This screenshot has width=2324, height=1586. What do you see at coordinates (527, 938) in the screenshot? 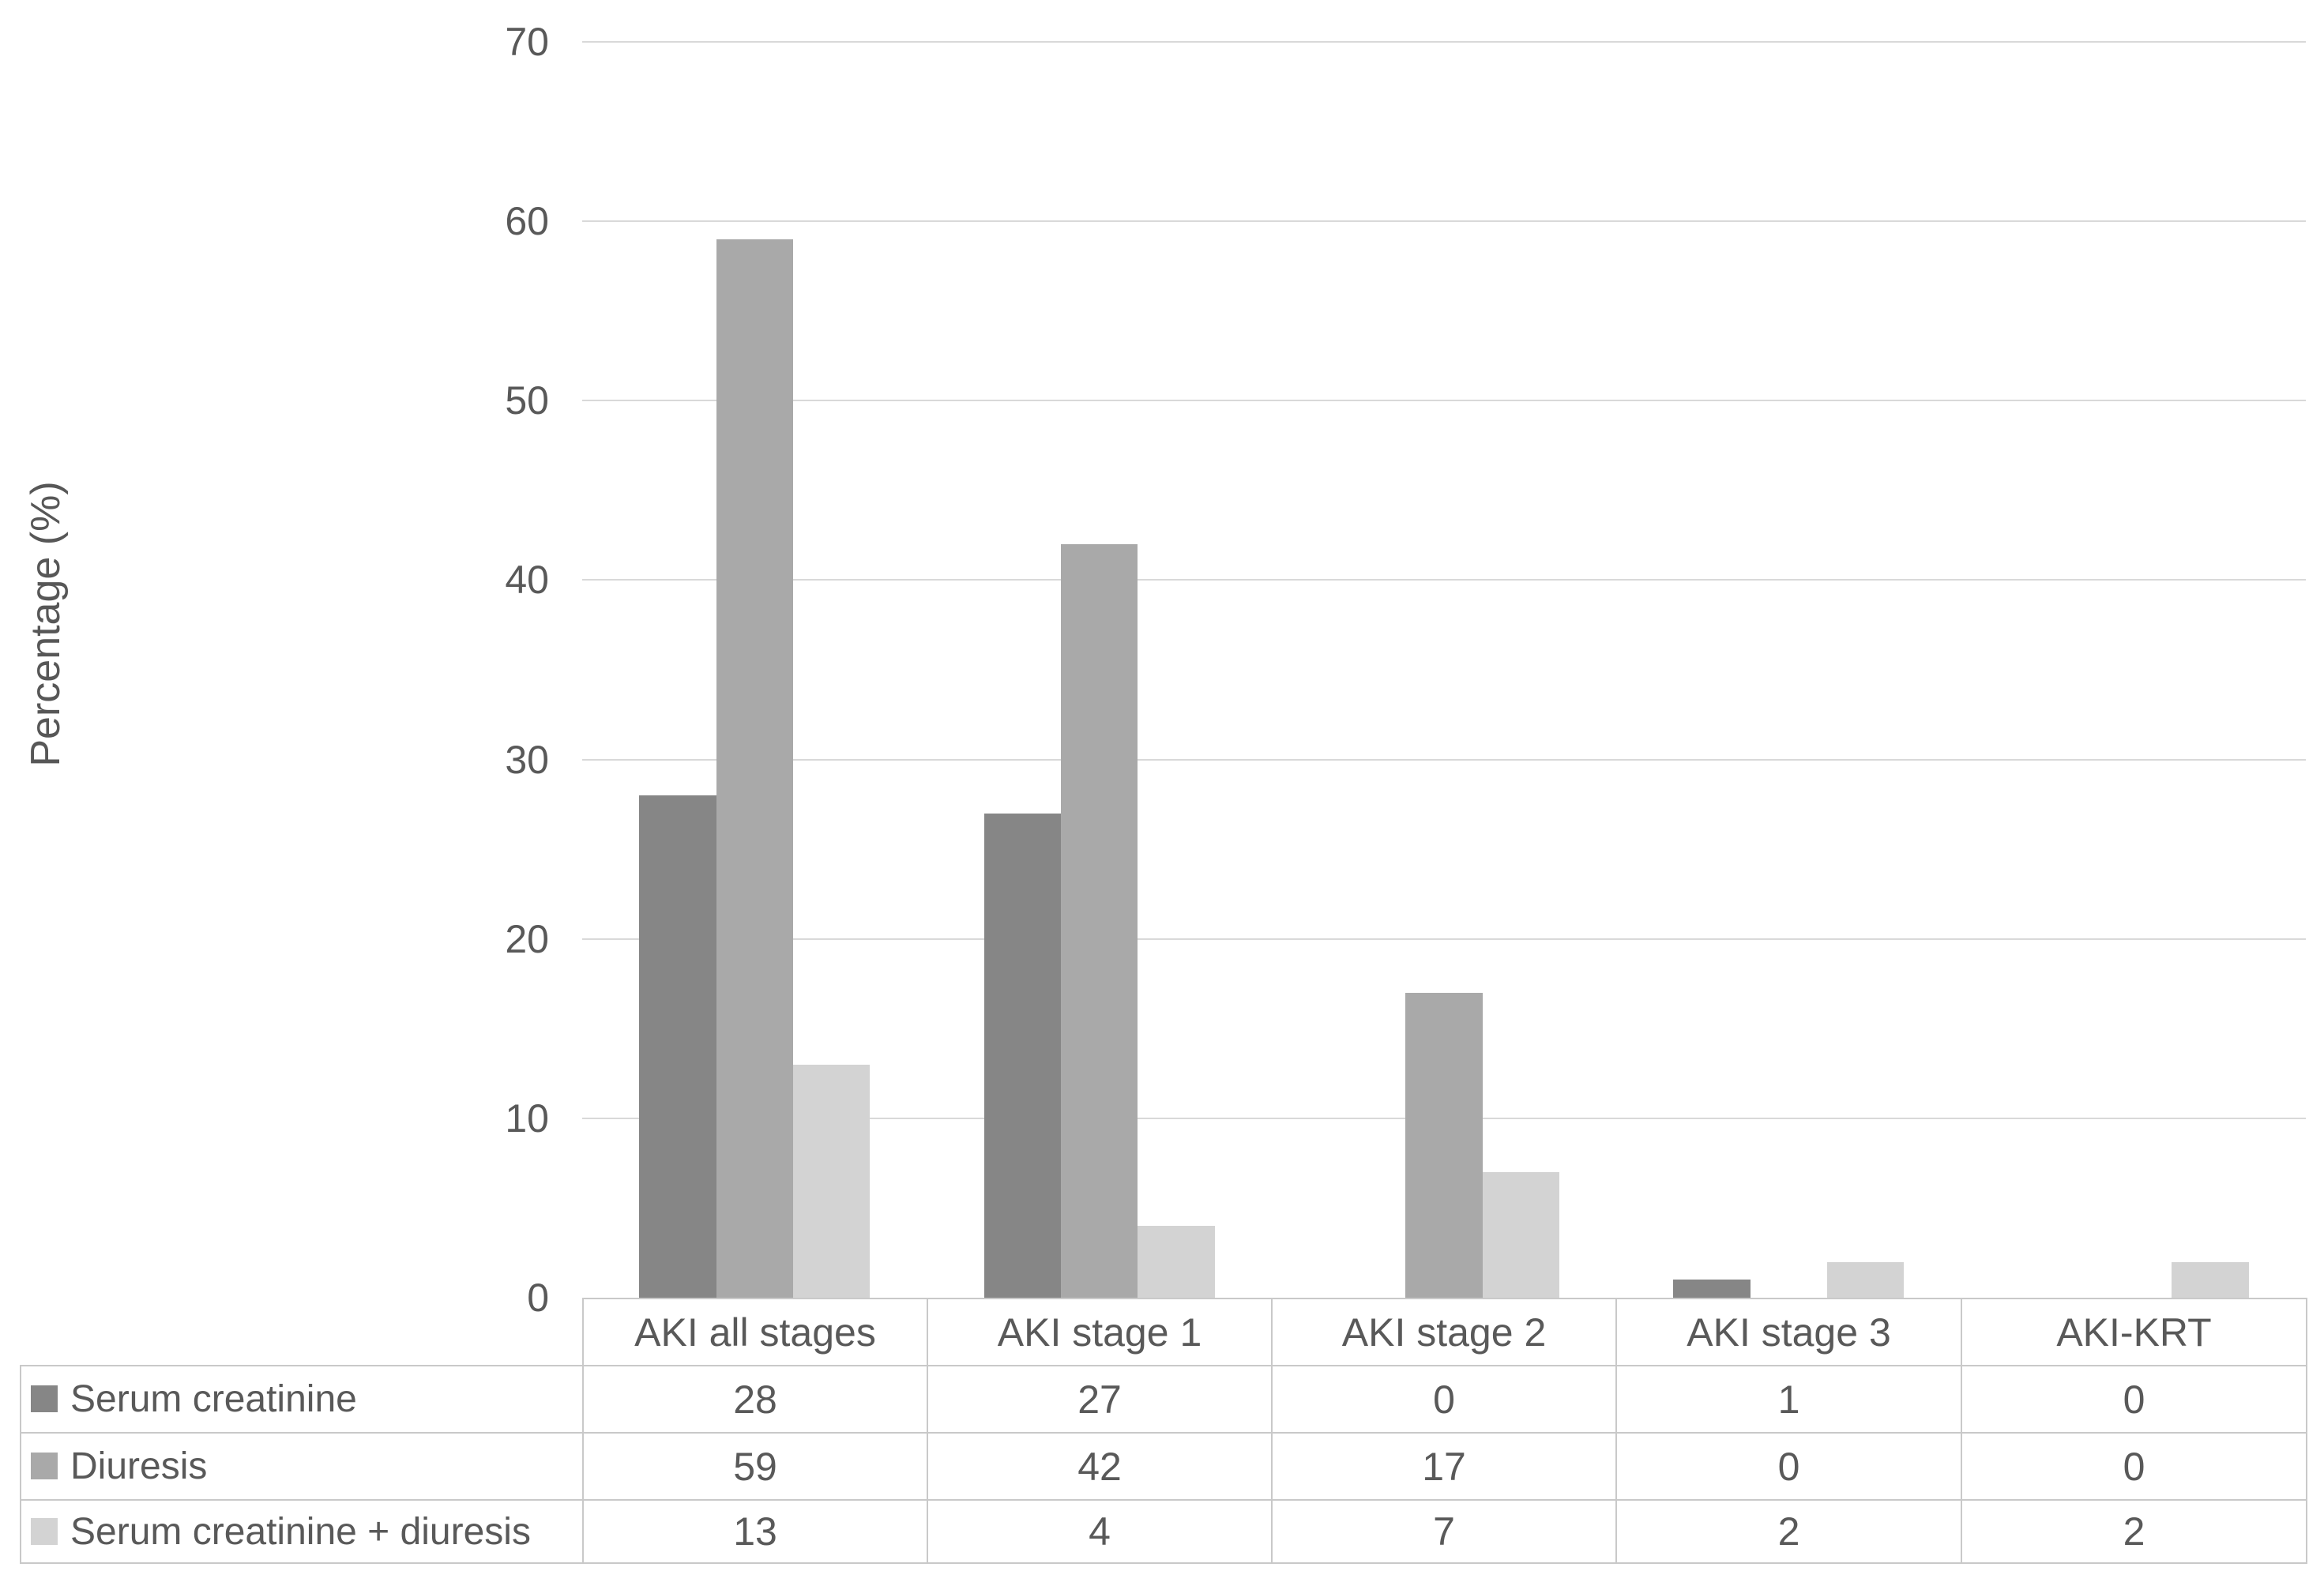
I see `y-tick-label-20: 20` at bounding box center [527, 938].